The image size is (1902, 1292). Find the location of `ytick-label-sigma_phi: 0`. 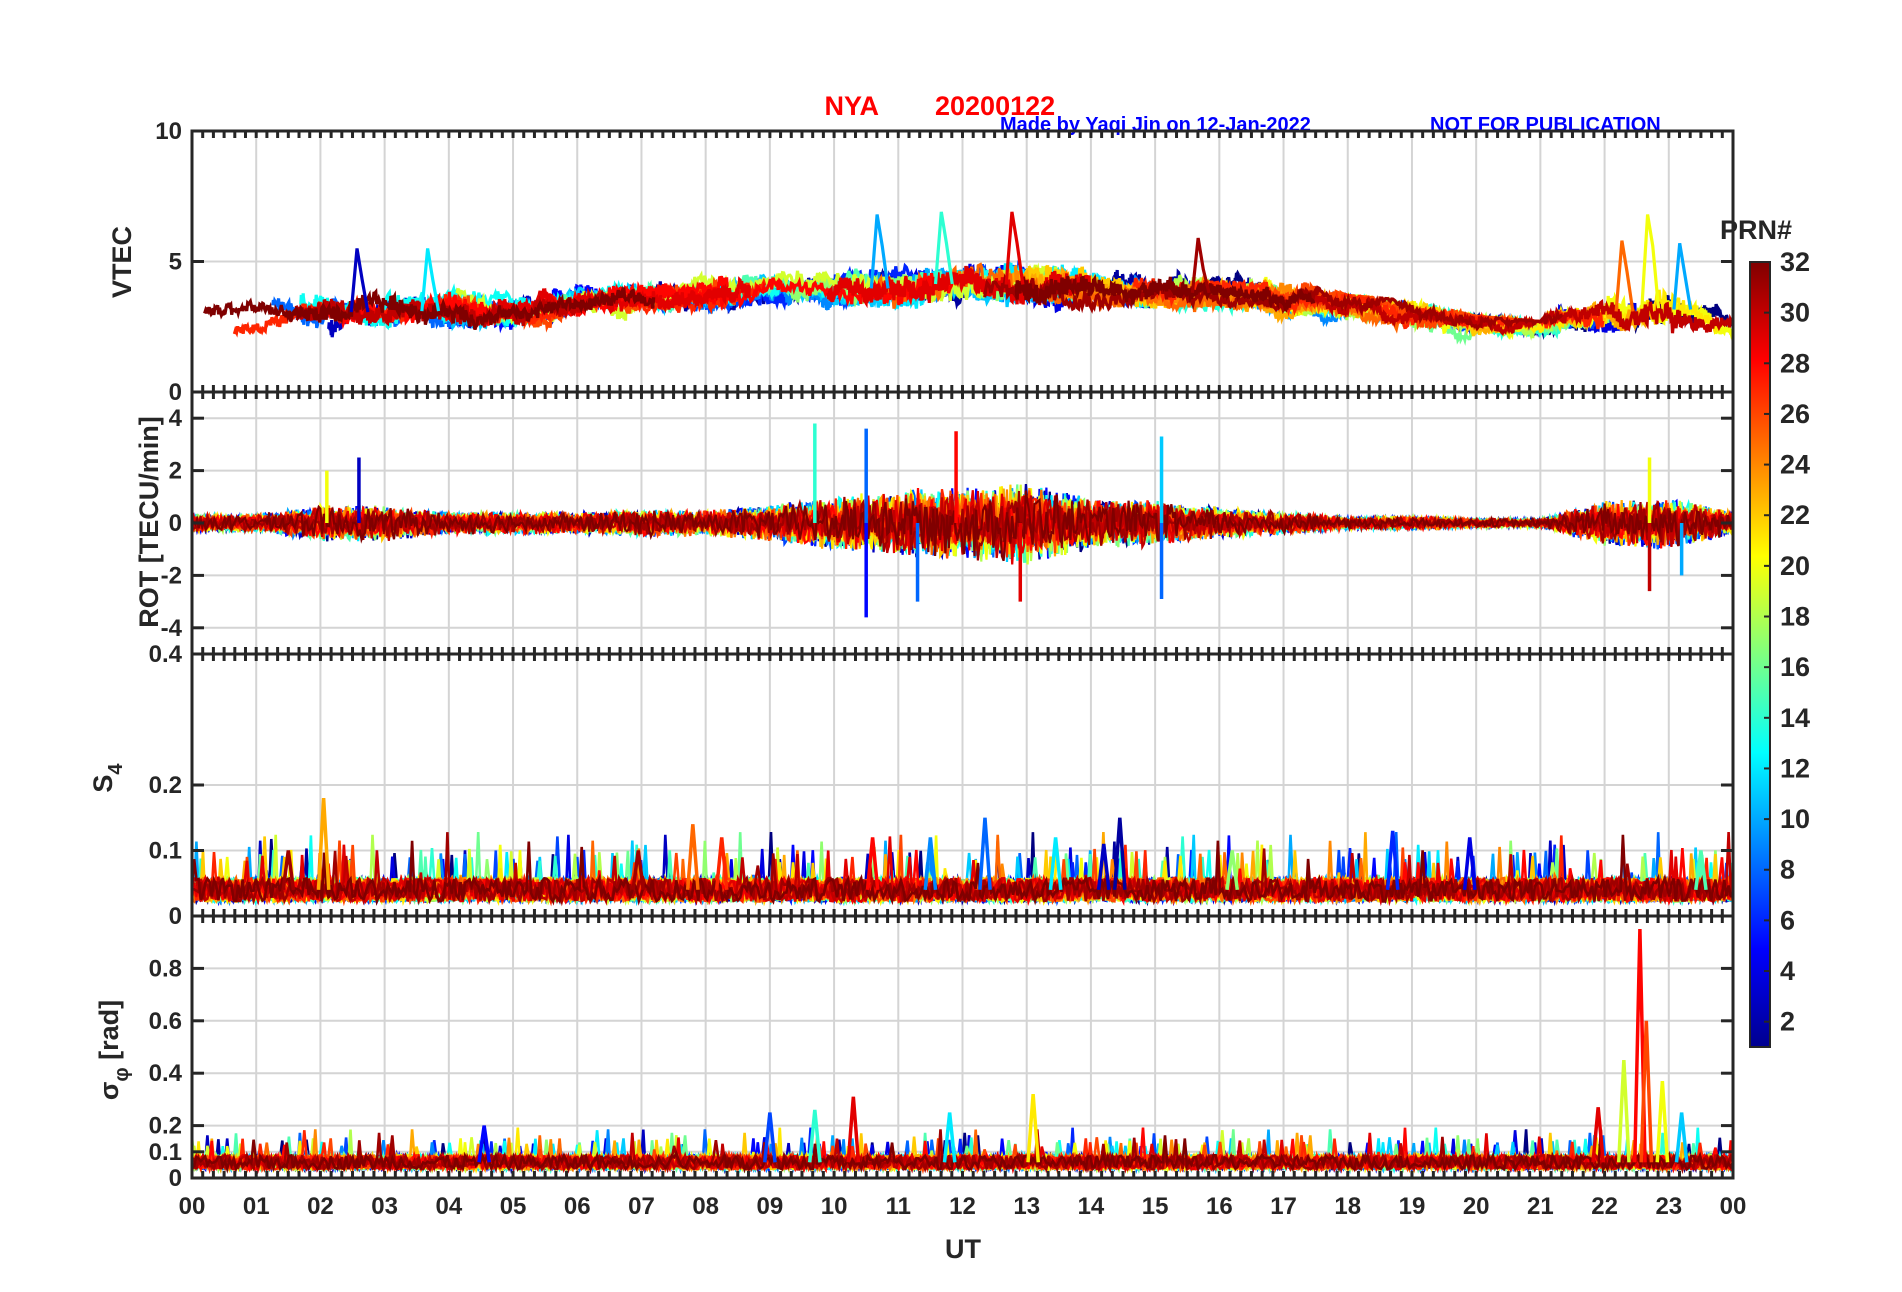

ytick-label-sigma_phi: 0 is located at coordinates (175, 1178).